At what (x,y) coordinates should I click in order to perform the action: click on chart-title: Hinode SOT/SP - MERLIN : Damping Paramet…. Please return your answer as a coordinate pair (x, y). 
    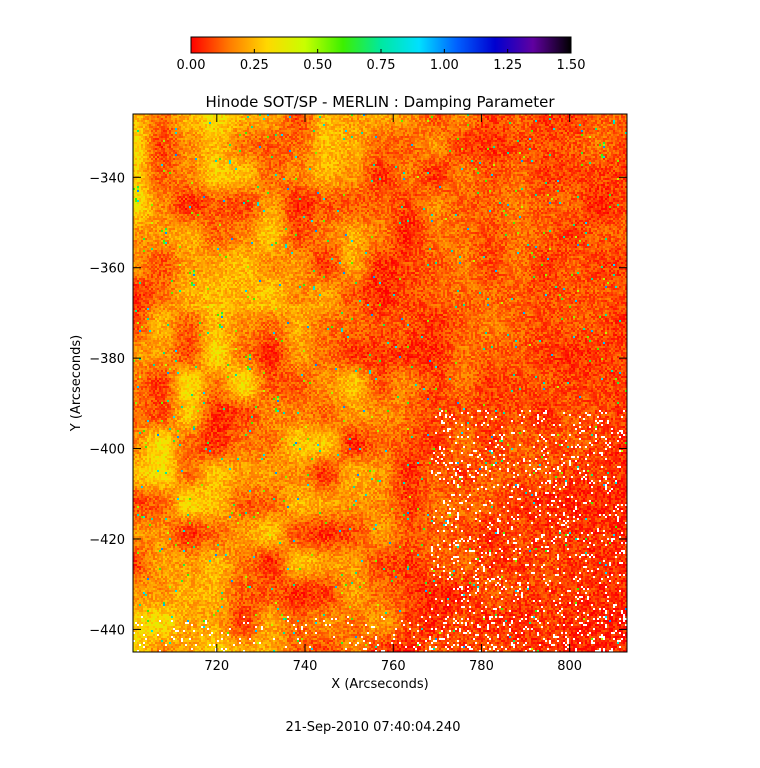
    Looking at the image, I should click on (380, 102).